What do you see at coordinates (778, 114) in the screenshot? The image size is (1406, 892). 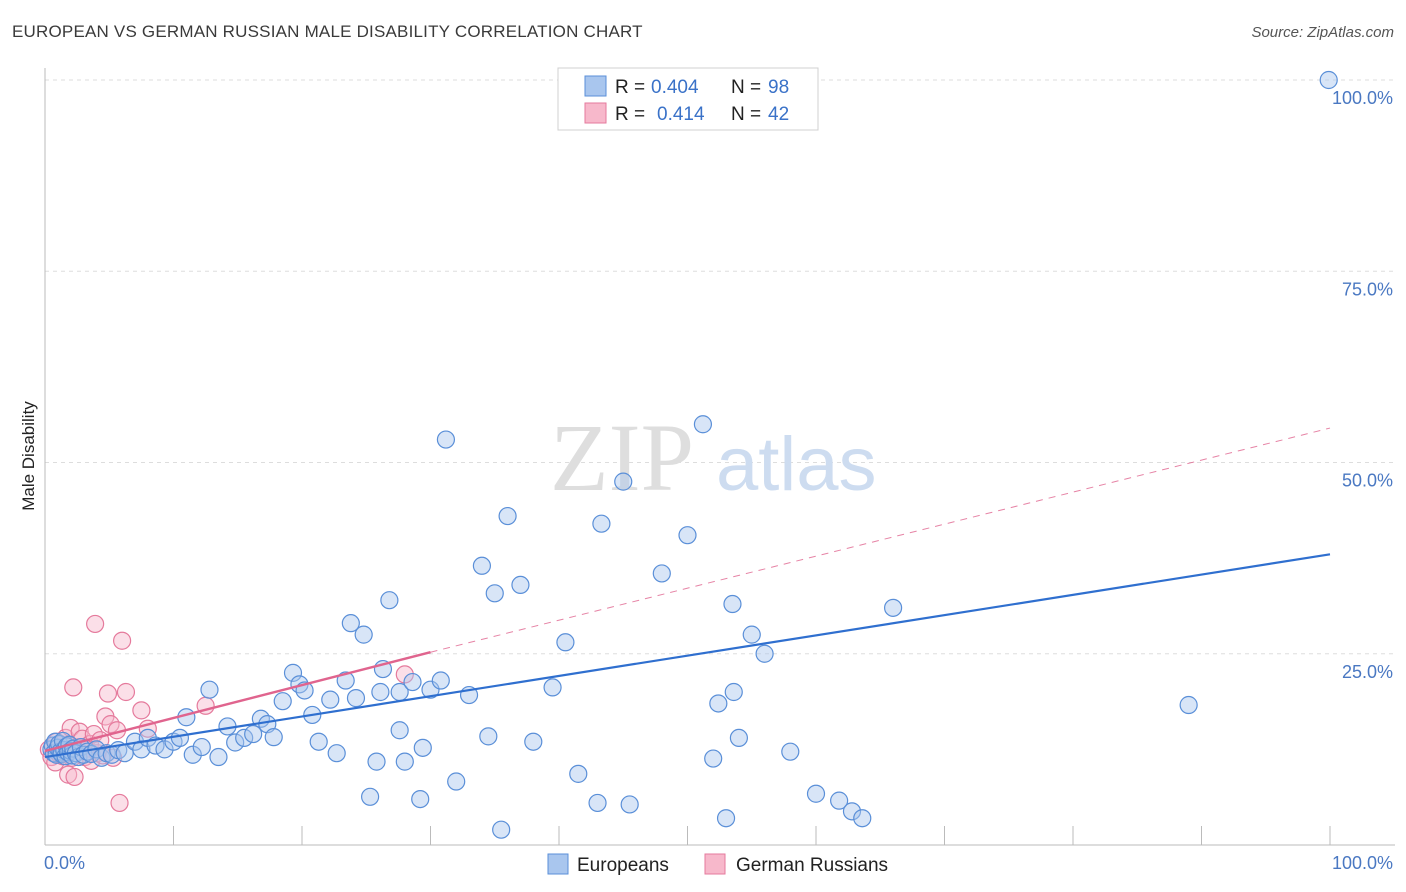 I see `legend-n-value-german-russians: 42` at bounding box center [778, 114].